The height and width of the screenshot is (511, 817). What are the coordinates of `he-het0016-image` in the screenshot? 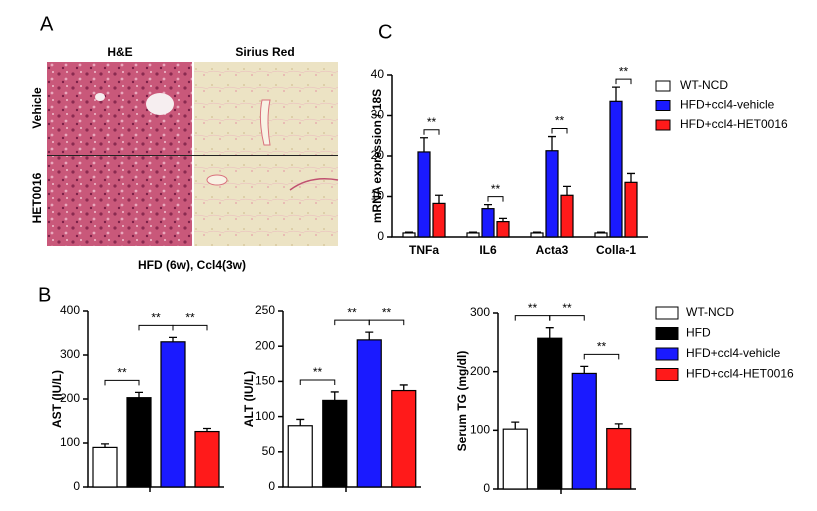 It's located at (119, 201).